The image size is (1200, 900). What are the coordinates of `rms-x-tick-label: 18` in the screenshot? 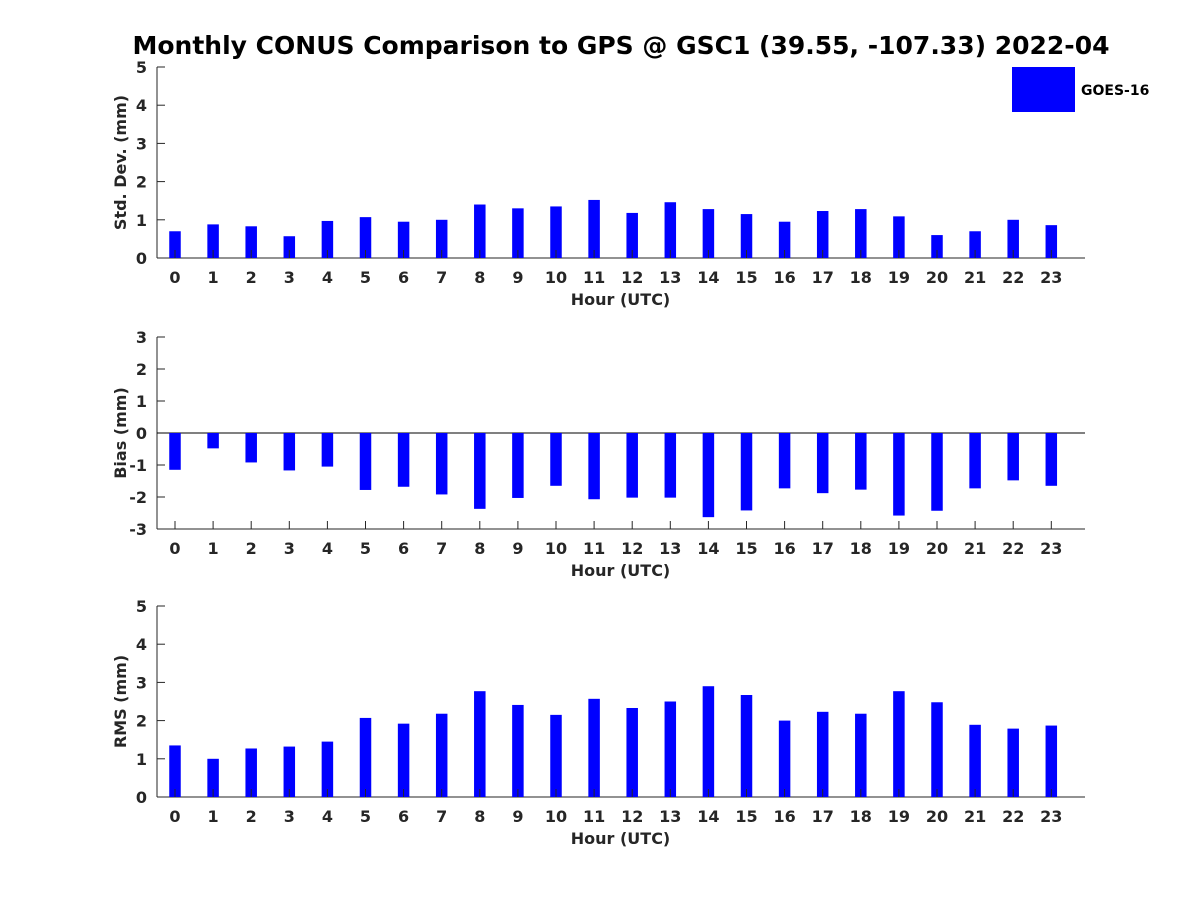 It's located at (861, 816).